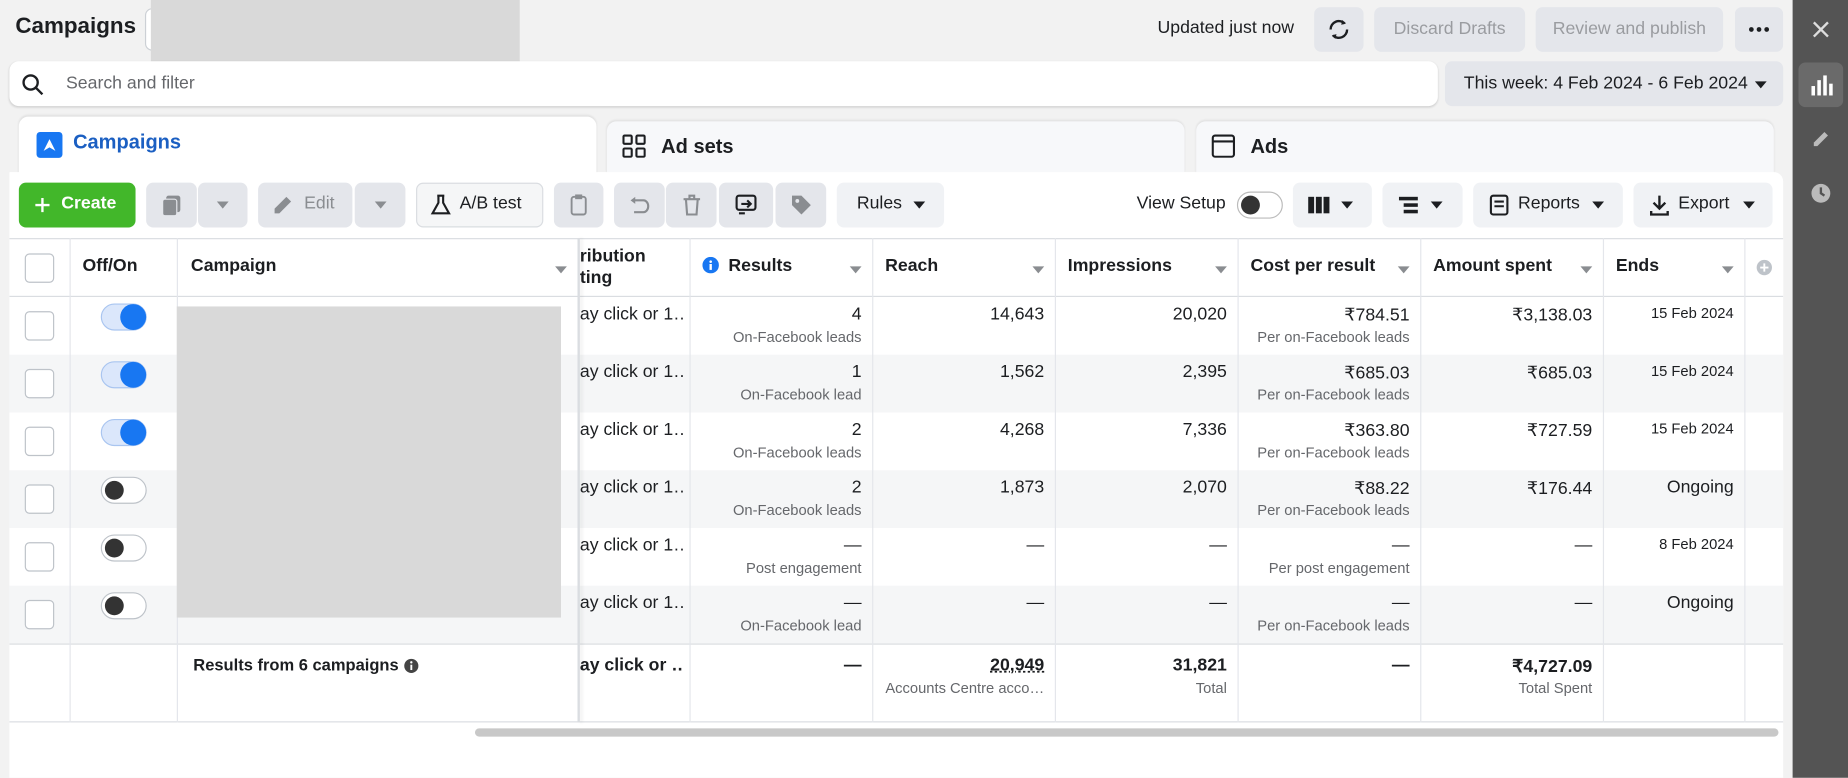 This screenshot has height=778, width=1848. I want to click on tab-icon, so click(1223, 146).